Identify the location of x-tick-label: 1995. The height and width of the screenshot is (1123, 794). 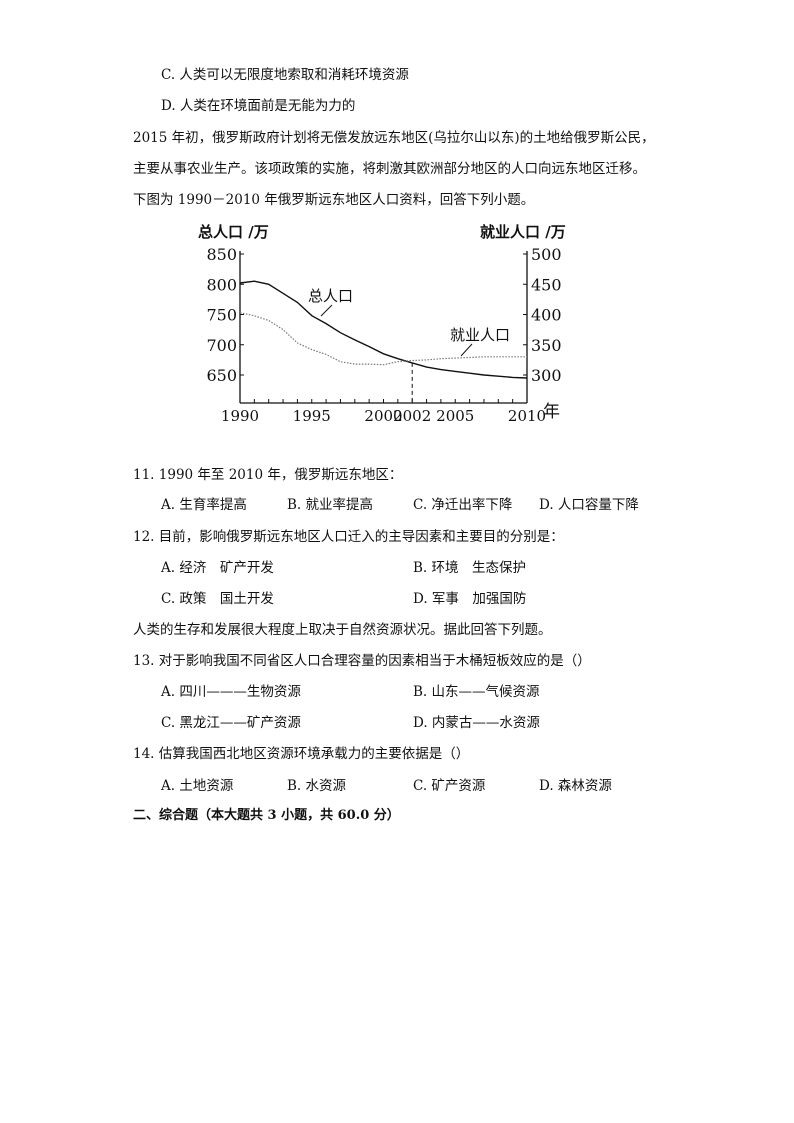
(312, 416).